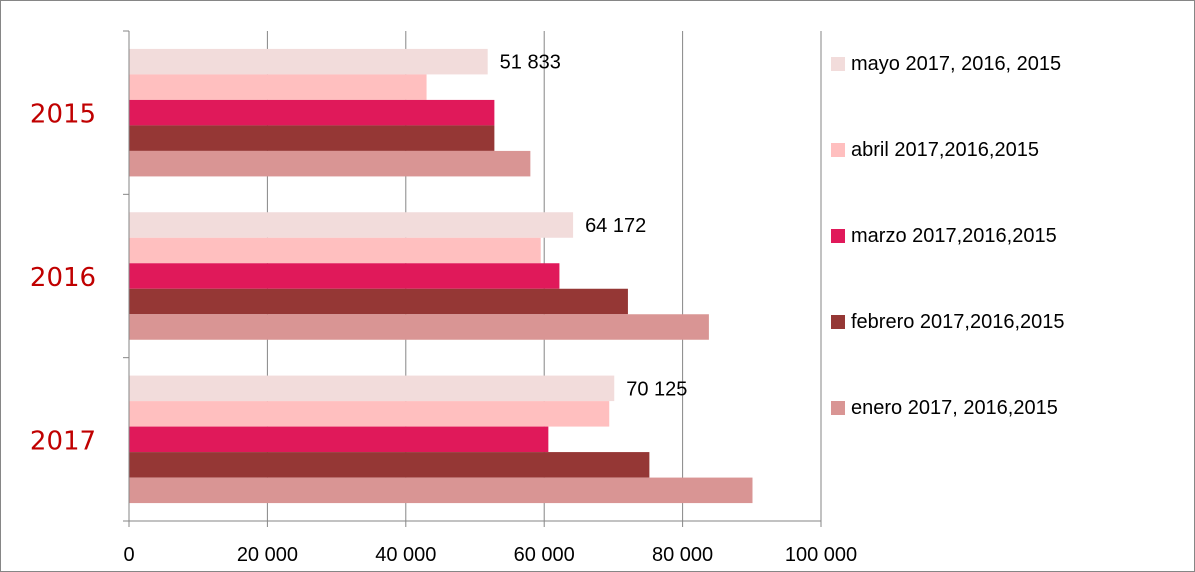  I want to click on data-label: 70 125, so click(656, 389).